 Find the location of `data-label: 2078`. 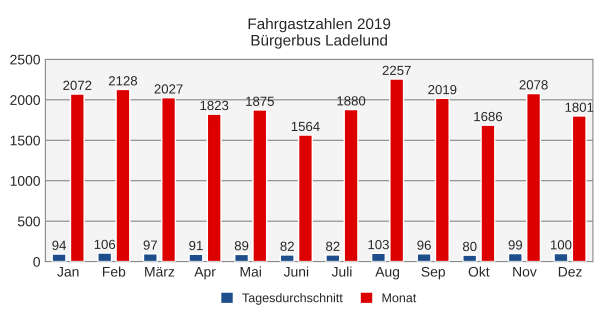

data-label: 2078 is located at coordinates (534, 85).